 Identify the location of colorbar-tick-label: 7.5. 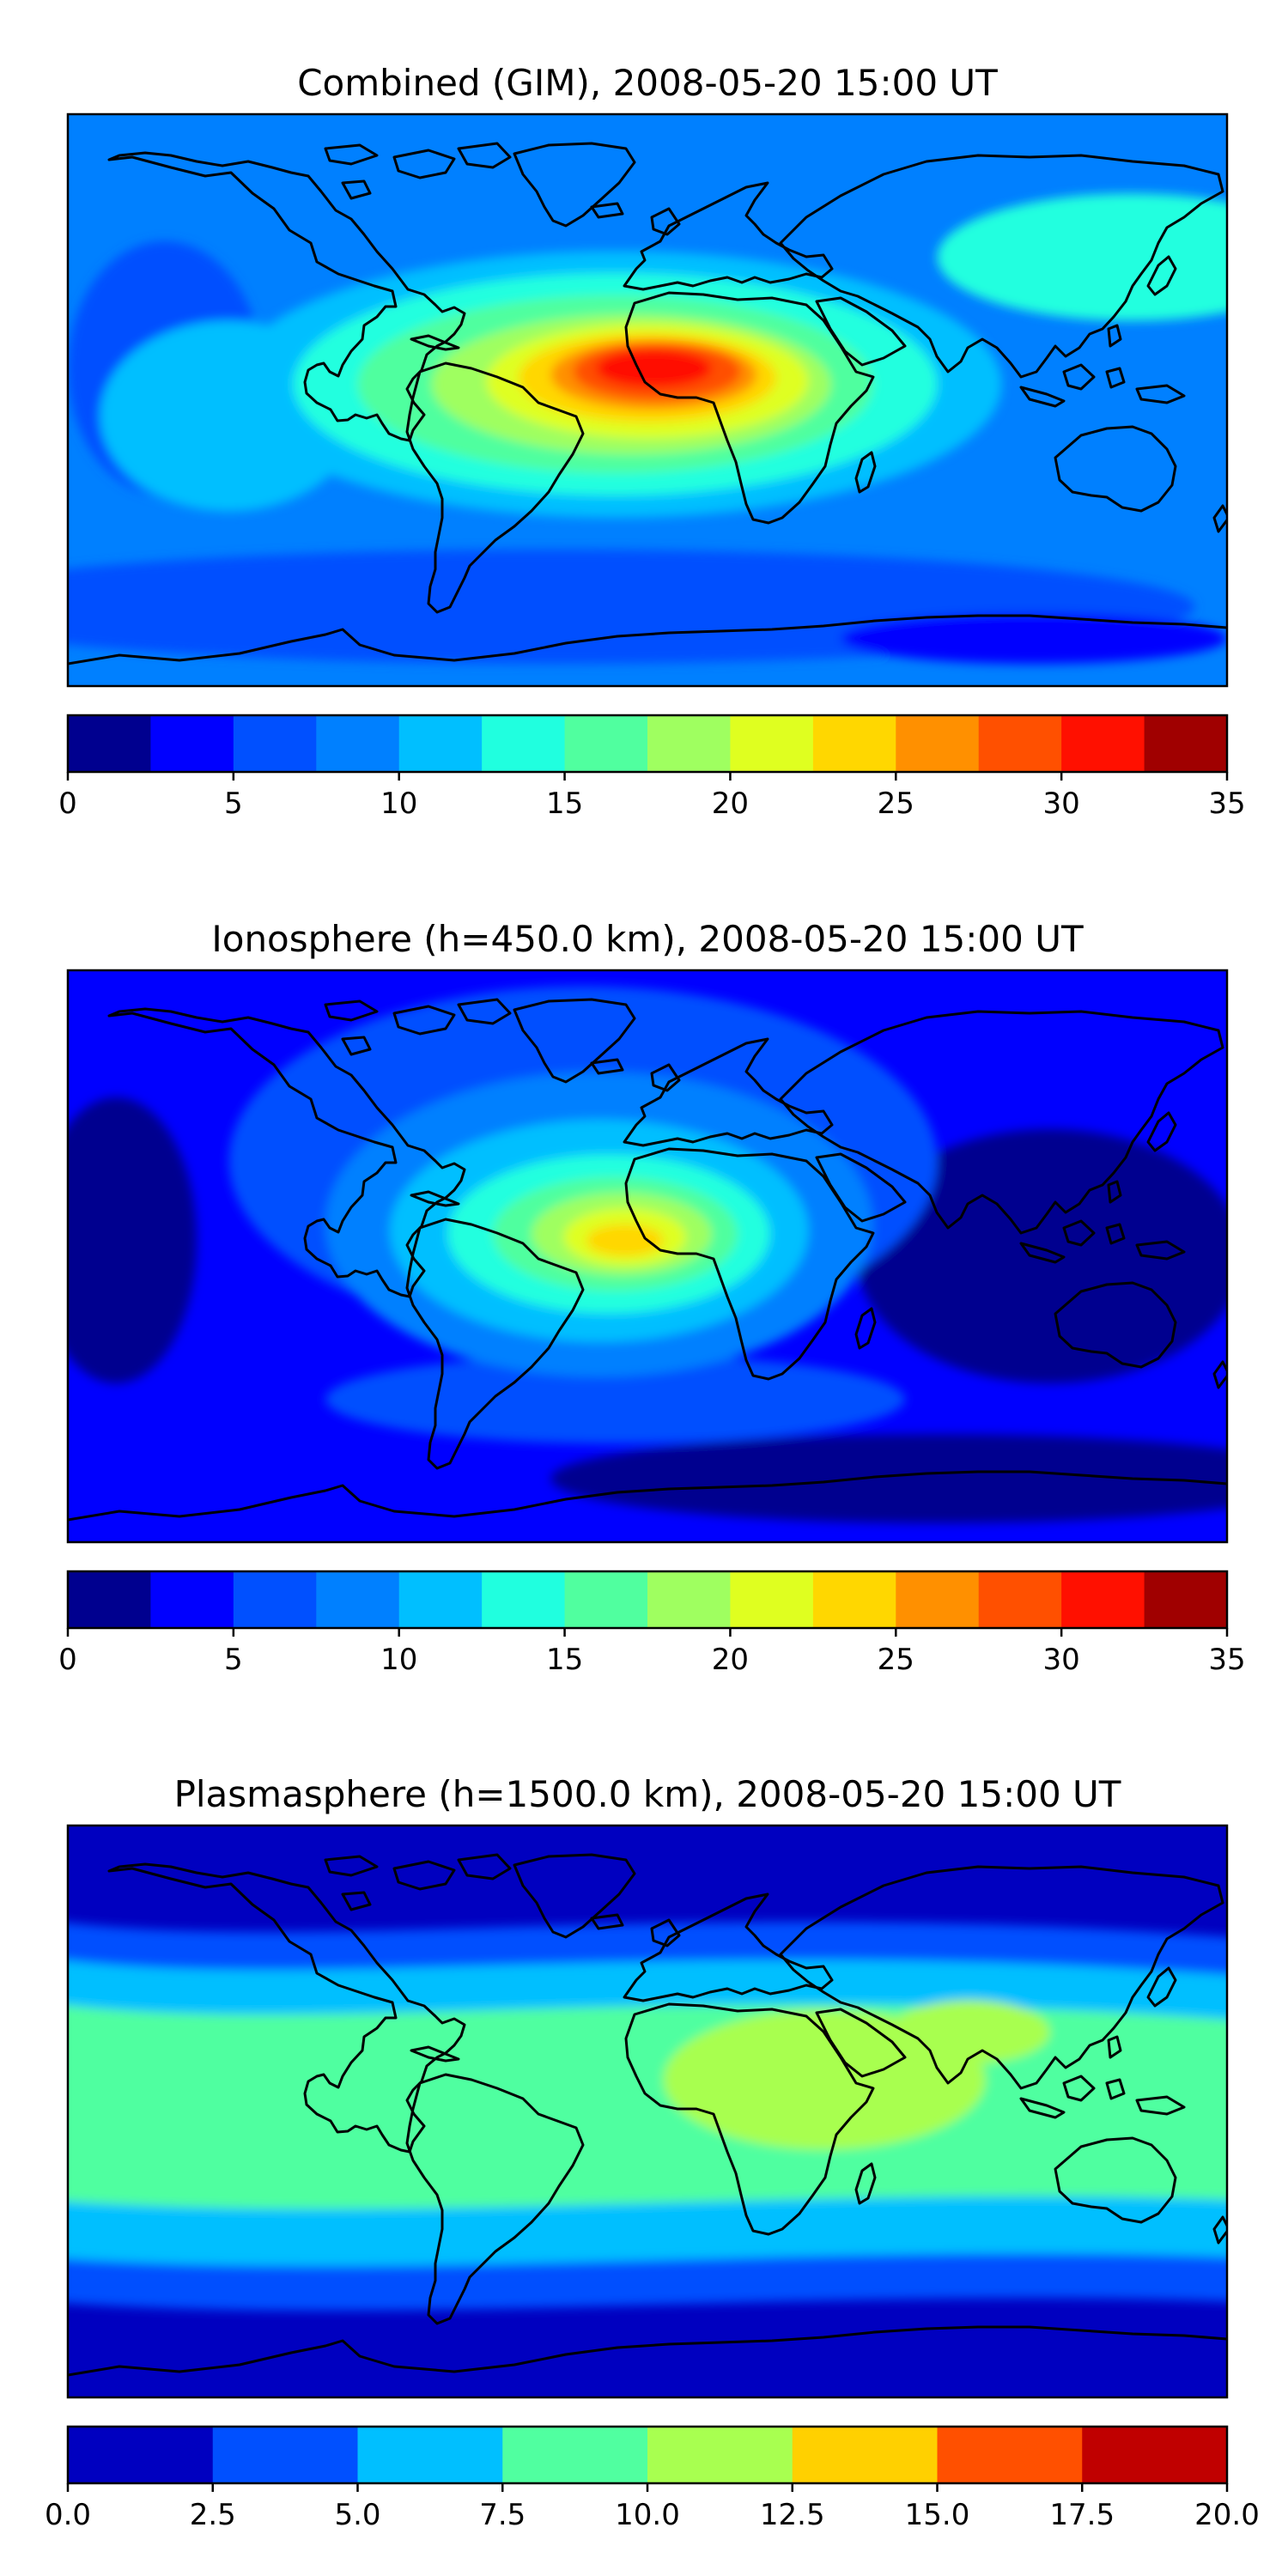
(503, 2515).